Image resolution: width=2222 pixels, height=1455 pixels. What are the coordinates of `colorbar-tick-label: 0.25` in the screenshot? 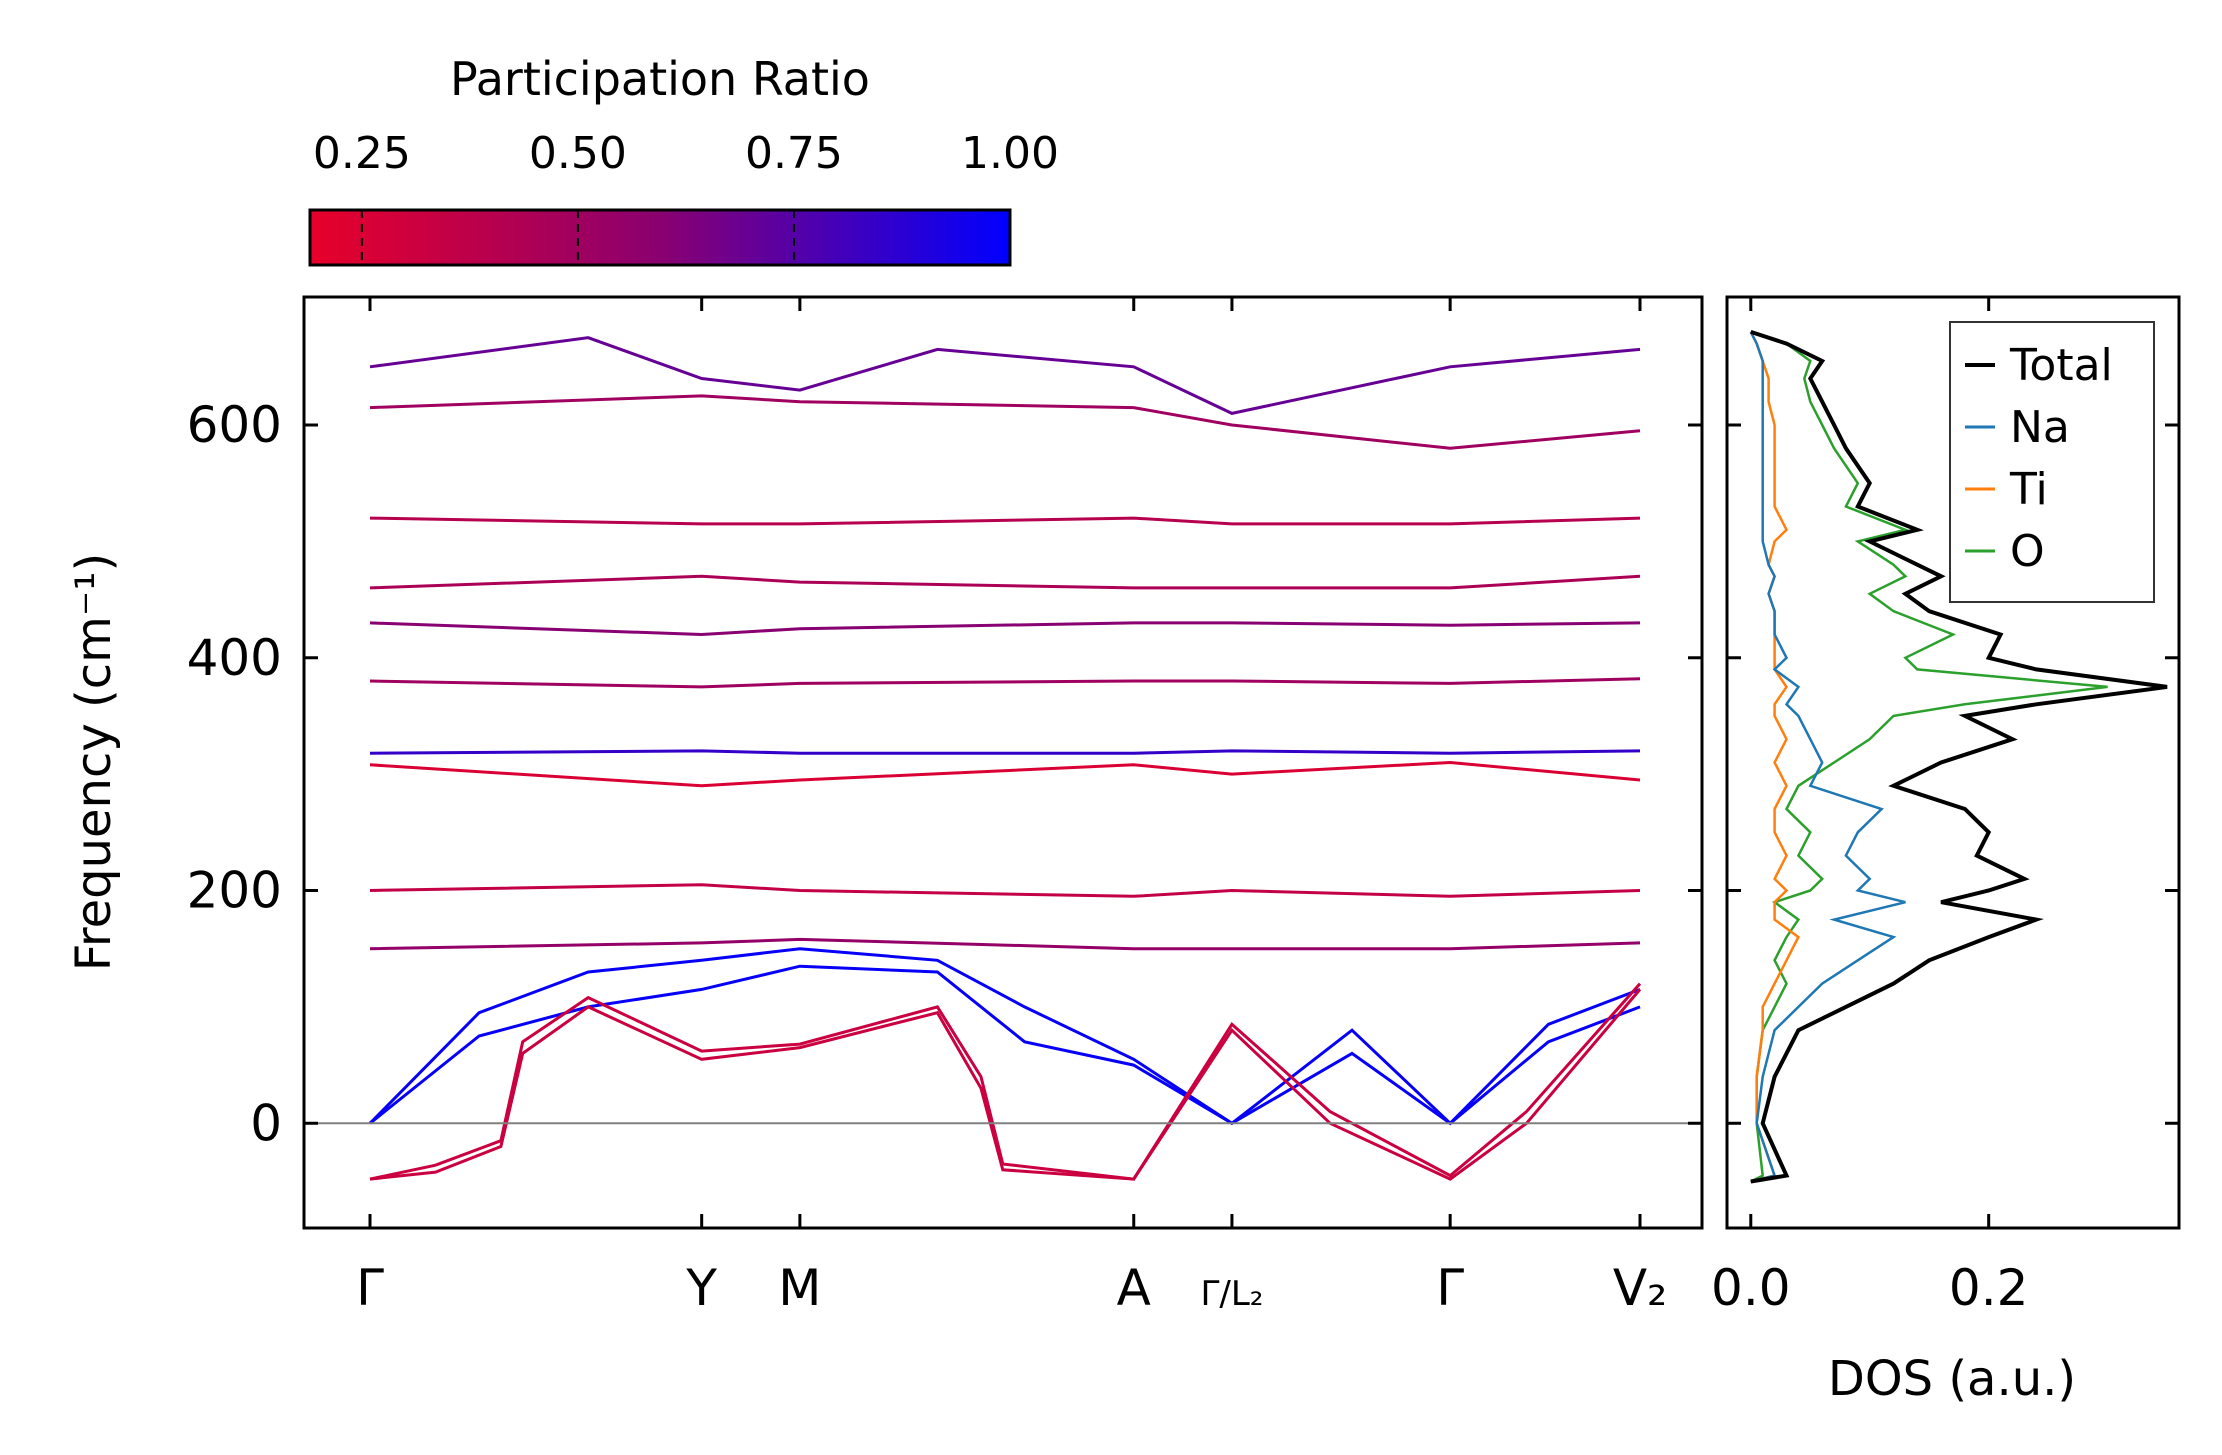 It's located at (362, 153).